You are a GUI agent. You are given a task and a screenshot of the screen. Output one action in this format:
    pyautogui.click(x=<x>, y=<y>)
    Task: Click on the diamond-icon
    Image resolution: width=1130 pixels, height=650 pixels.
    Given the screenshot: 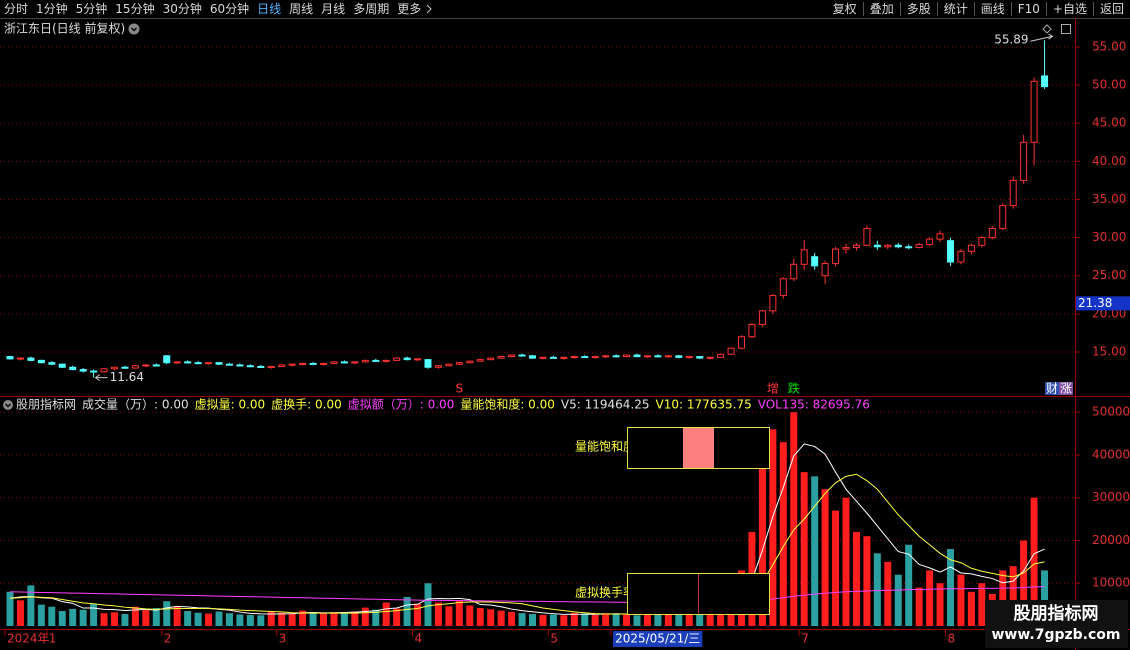 What is the action you would take?
    pyautogui.click(x=1047, y=29)
    